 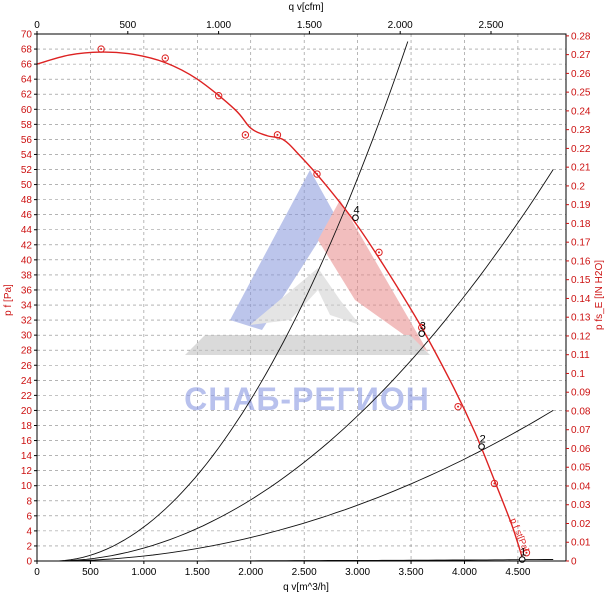 I want to click on y-right-tick-label: 0.05, so click(x=581, y=468).